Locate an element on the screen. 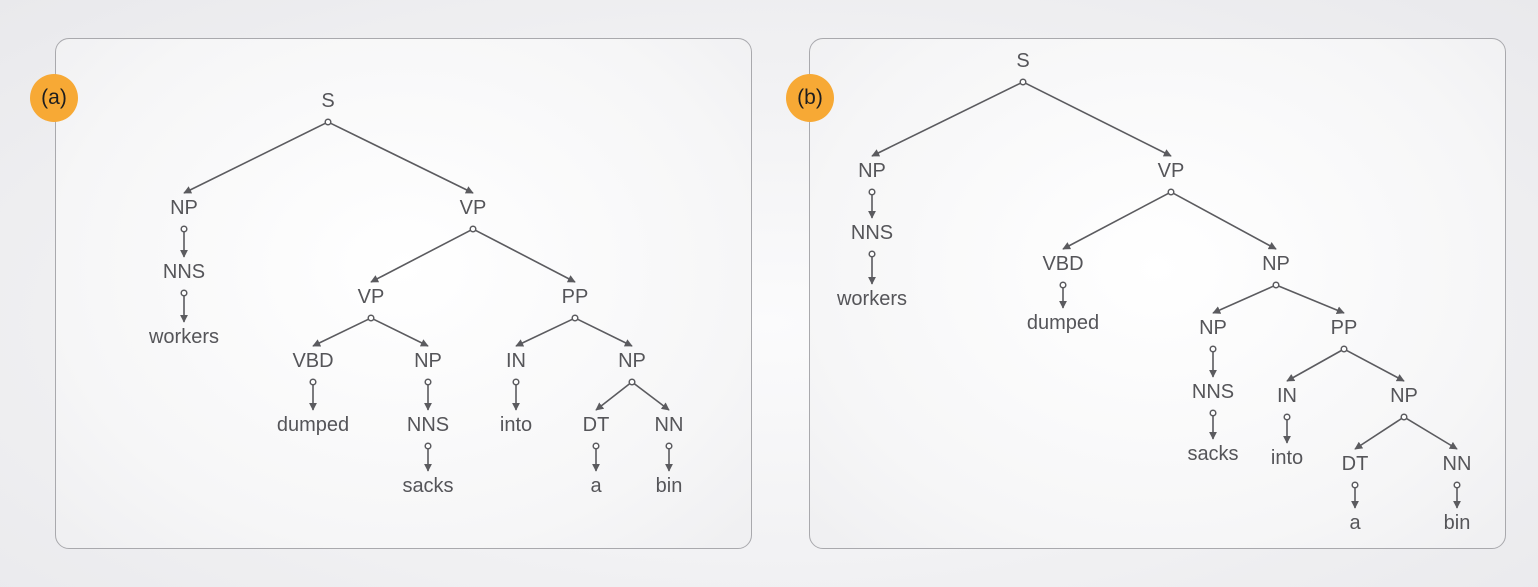  tree-branch-point-b12 is located at coordinates (1287, 417).